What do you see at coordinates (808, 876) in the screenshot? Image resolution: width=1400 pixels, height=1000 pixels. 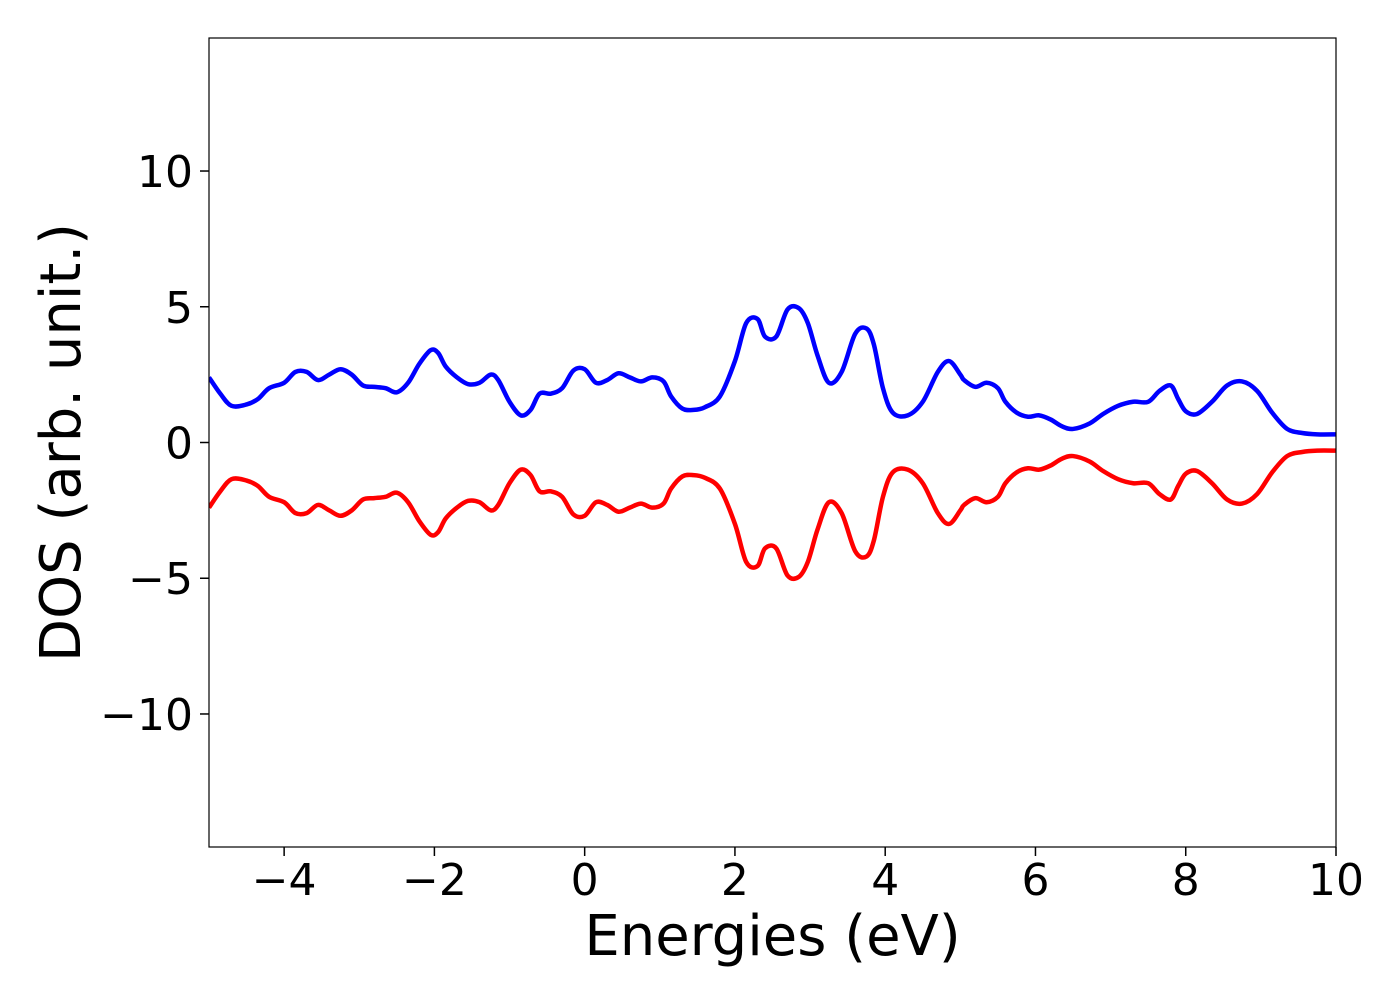 I see `x-axis: −4 −2 0 2 4 6 8 10` at bounding box center [808, 876].